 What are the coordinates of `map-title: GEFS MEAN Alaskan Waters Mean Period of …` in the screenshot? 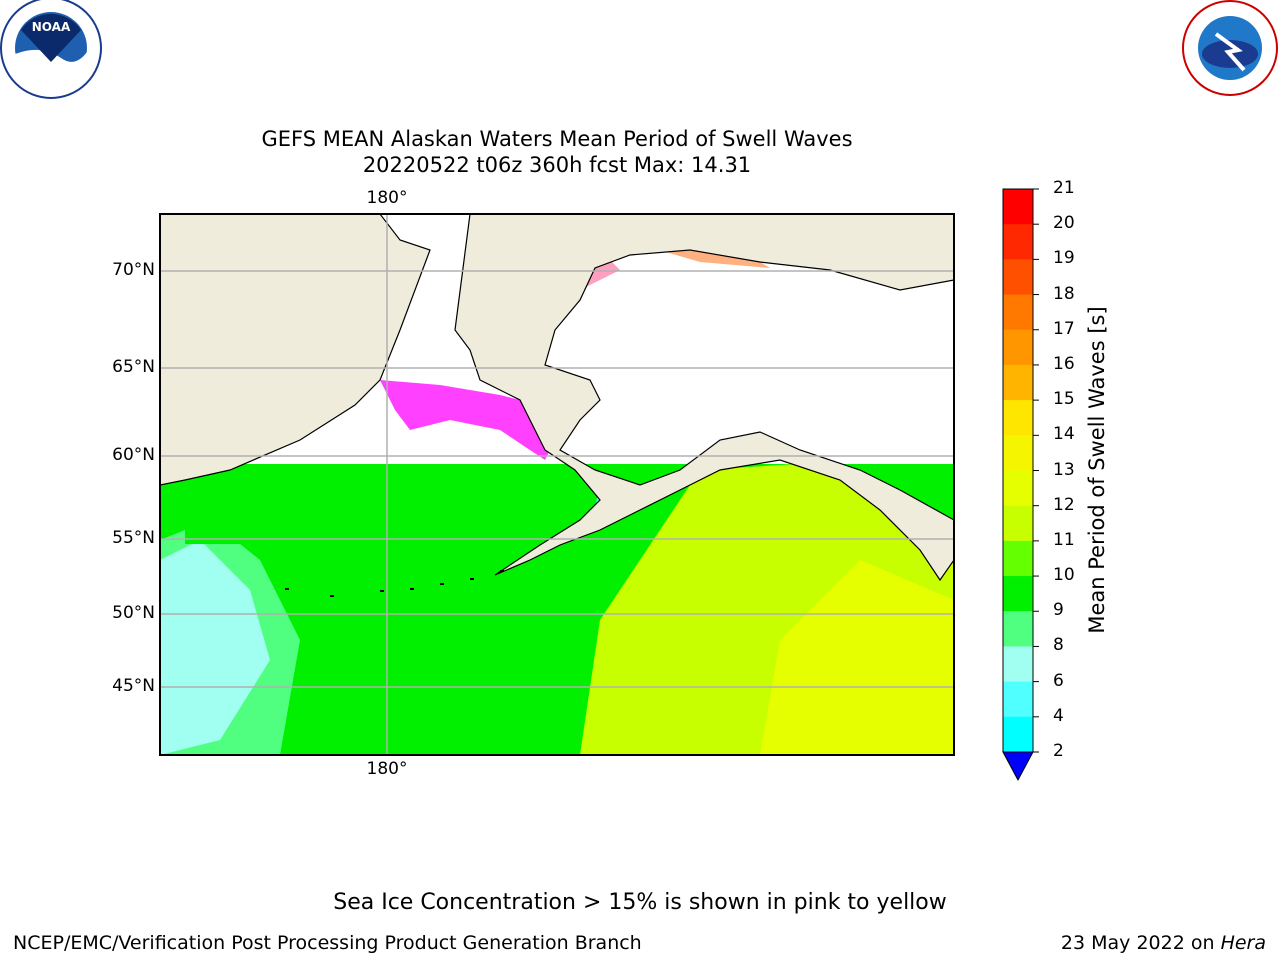 It's located at (557, 139).